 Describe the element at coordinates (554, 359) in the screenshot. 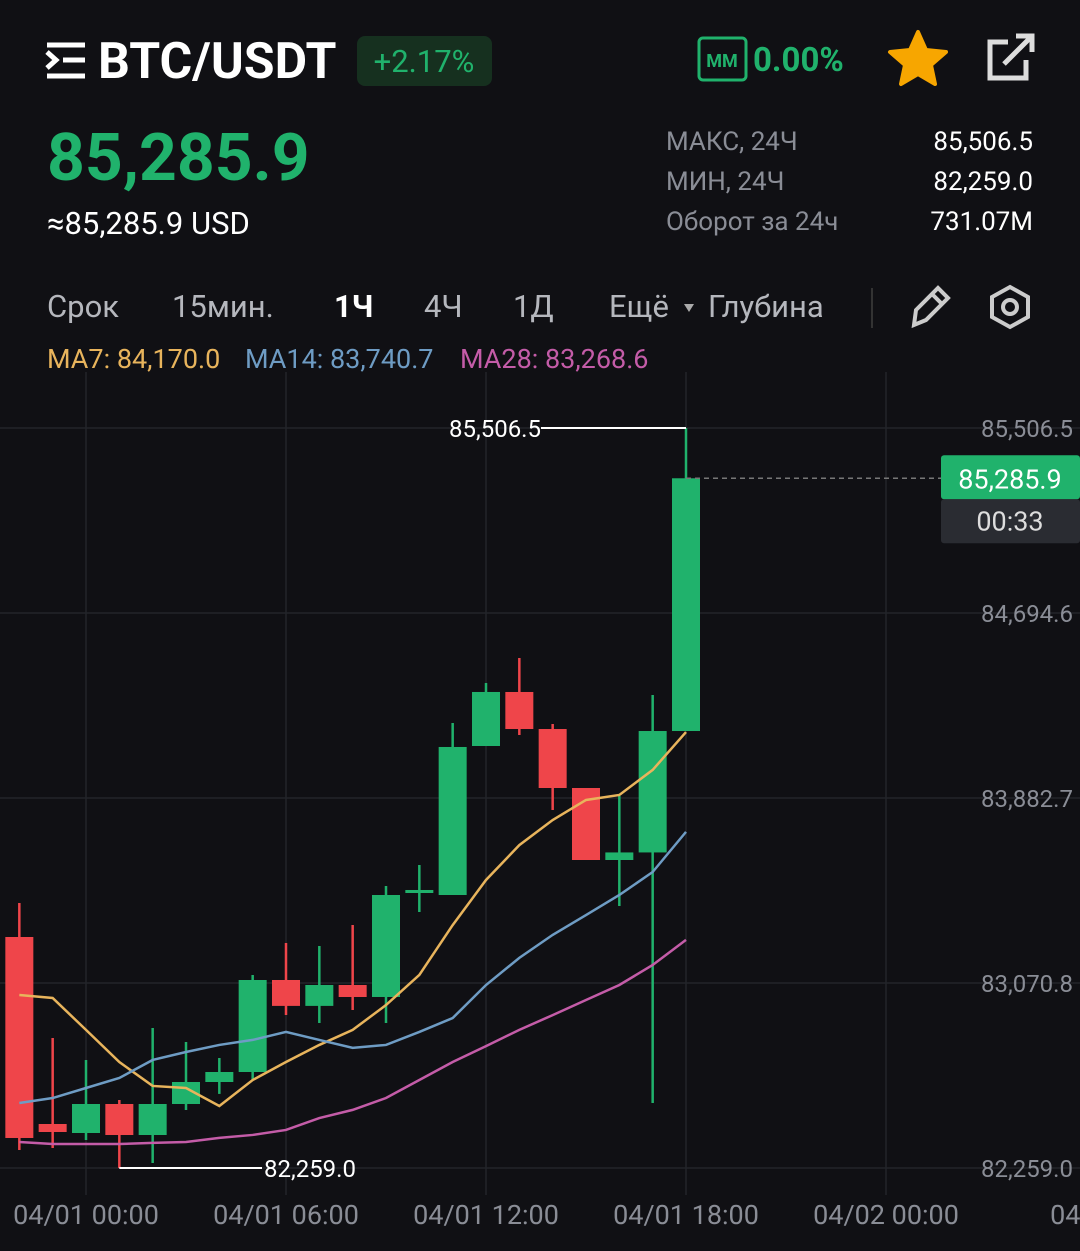

I see `legend-entry: MA28: 83,268.6` at that location.